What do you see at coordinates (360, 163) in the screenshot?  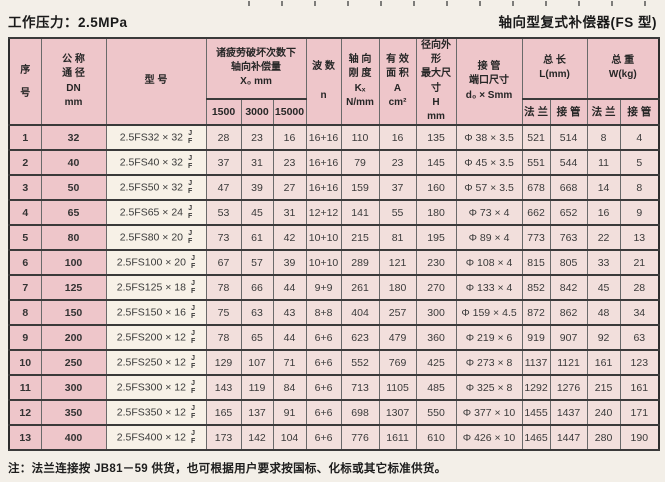 I see `cell-k: 79` at bounding box center [360, 163].